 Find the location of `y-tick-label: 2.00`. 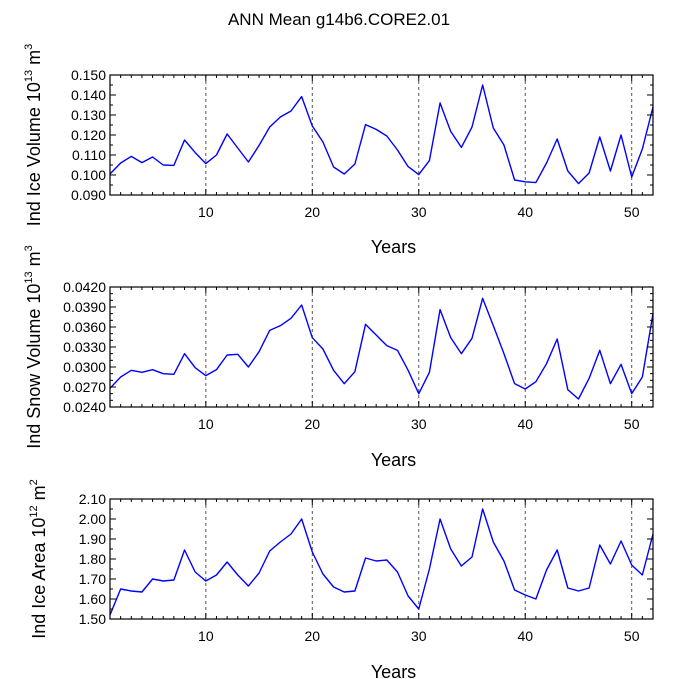

y-tick-label: 2.00 is located at coordinates (92, 519).